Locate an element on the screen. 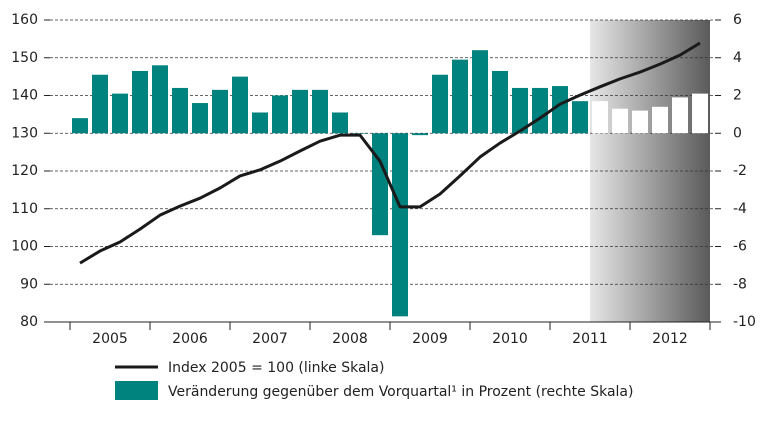 This screenshot has height=429, width=764. legend-swatch is located at coordinates (136, 390).